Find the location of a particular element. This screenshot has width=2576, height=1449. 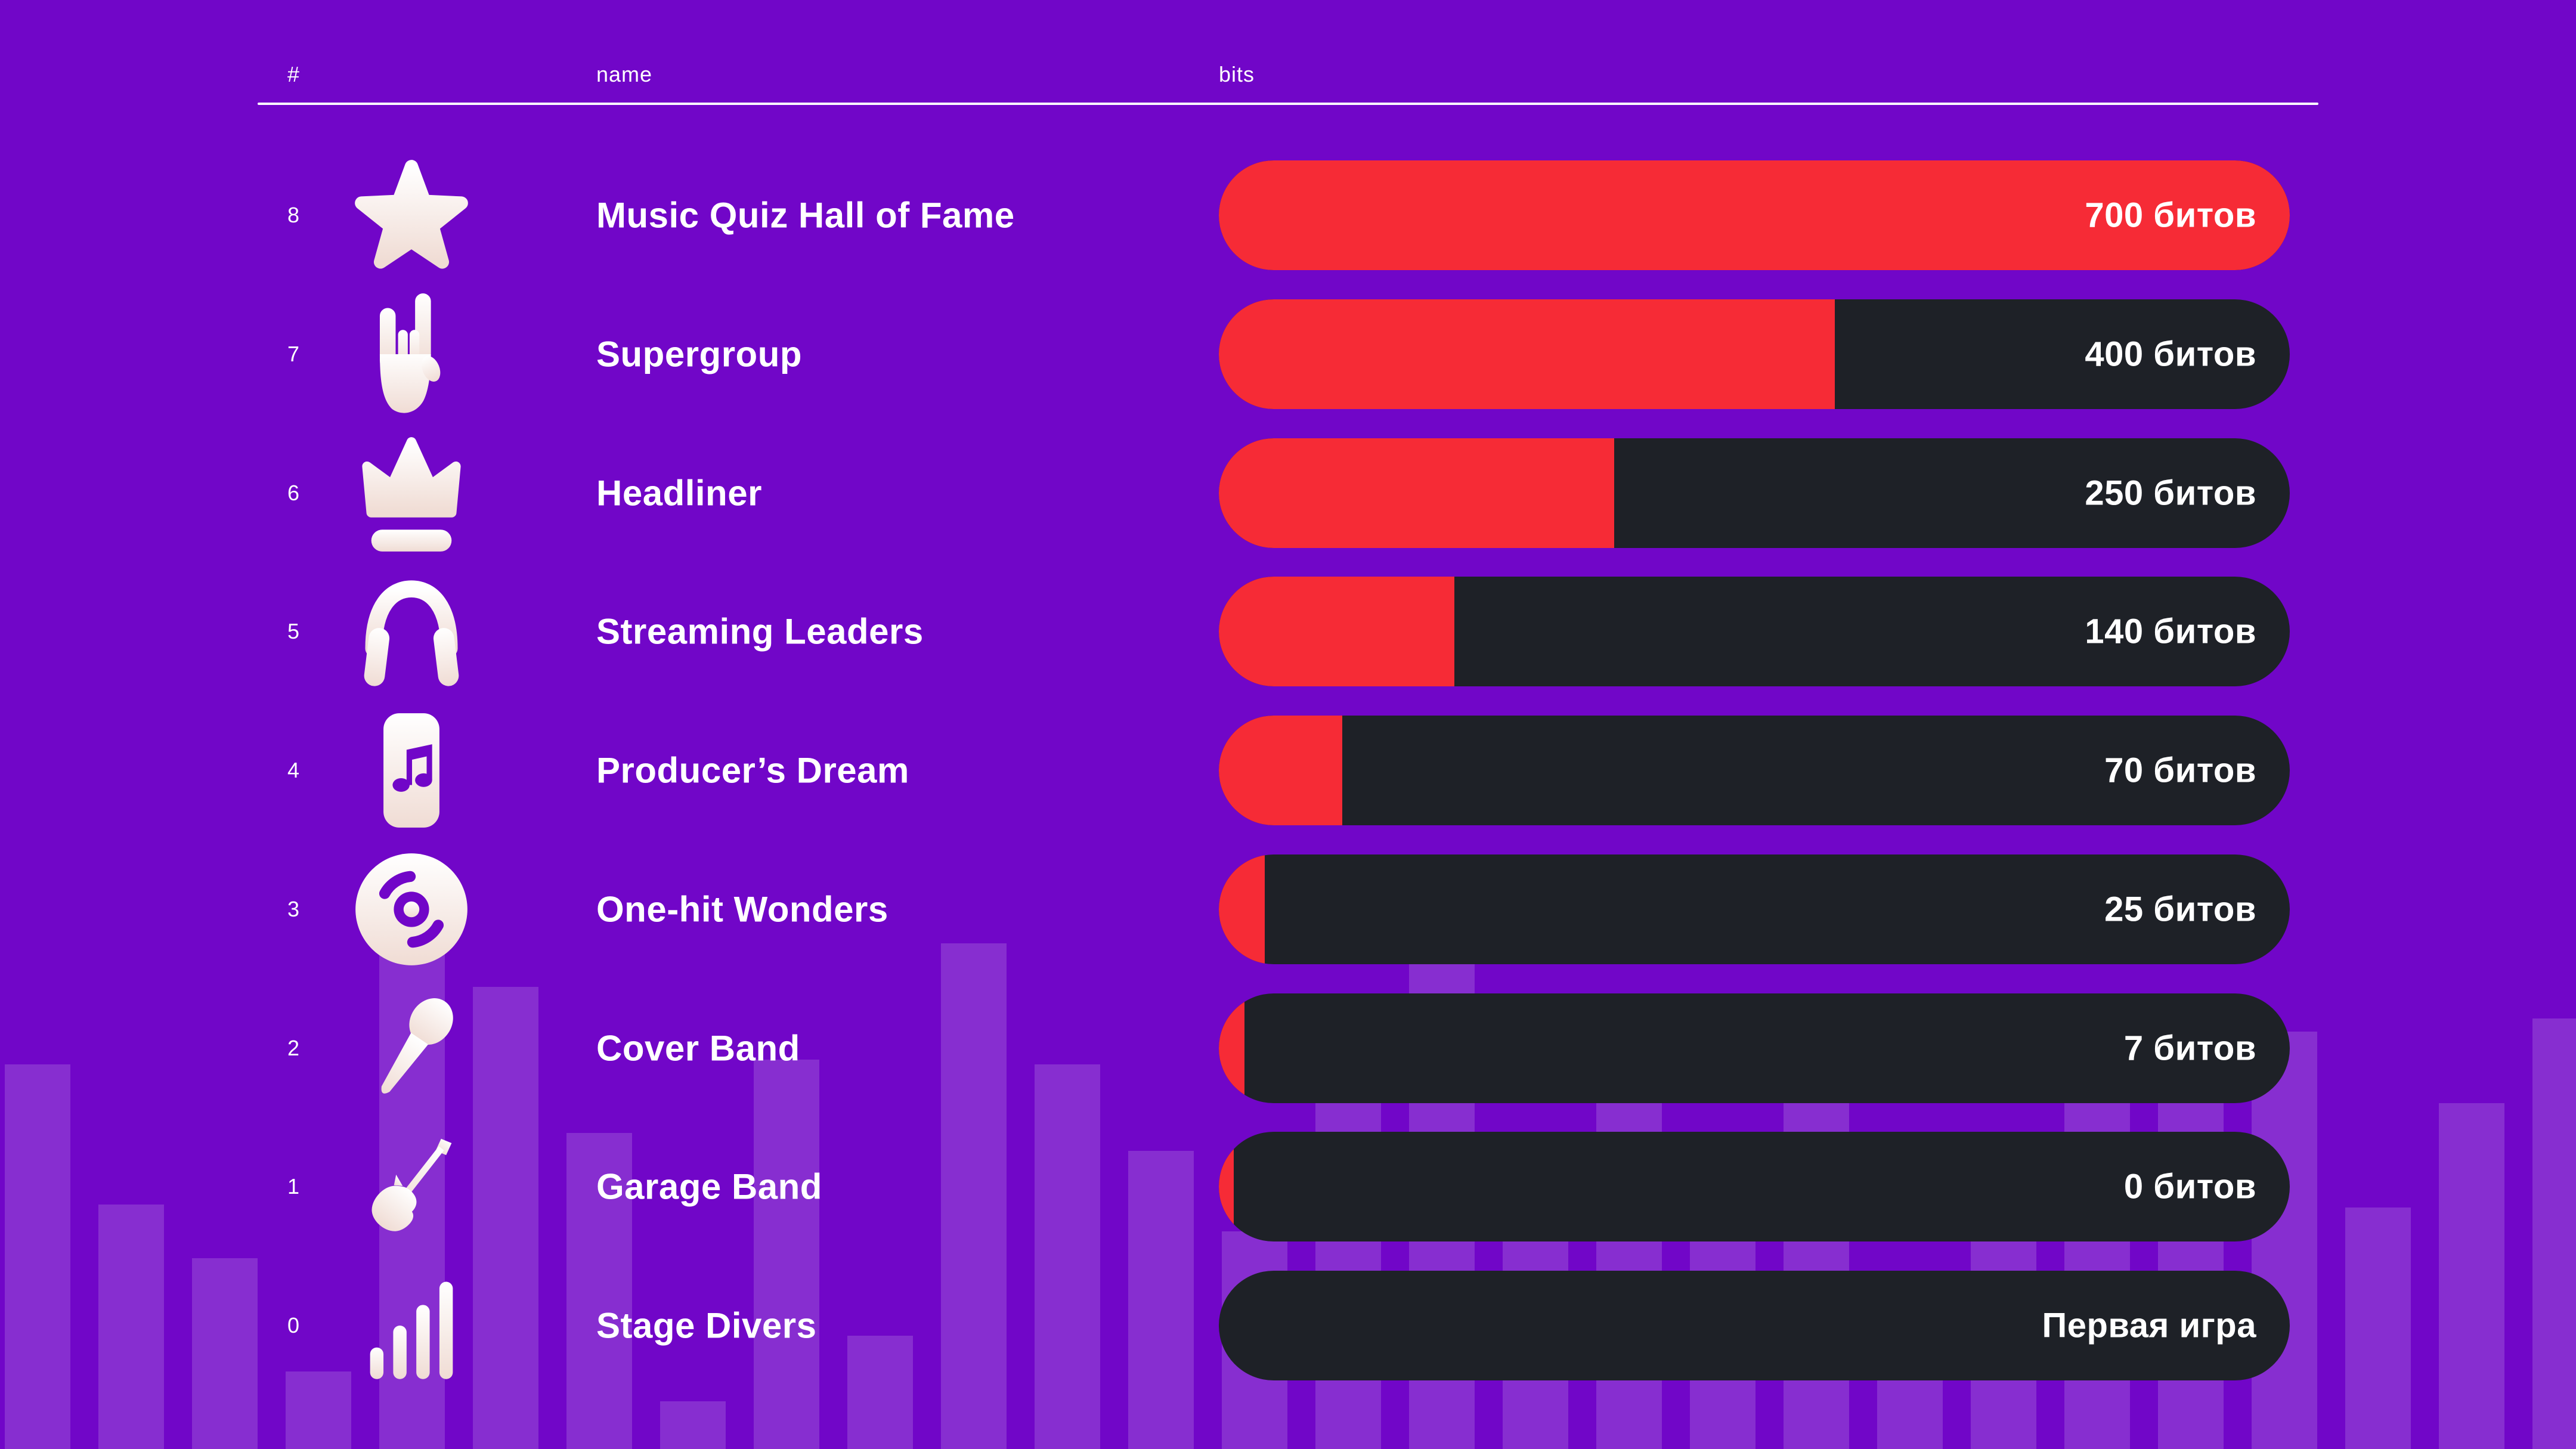

level-row: 4 Producer’s Dream 70 битов is located at coordinates (1288, 770).